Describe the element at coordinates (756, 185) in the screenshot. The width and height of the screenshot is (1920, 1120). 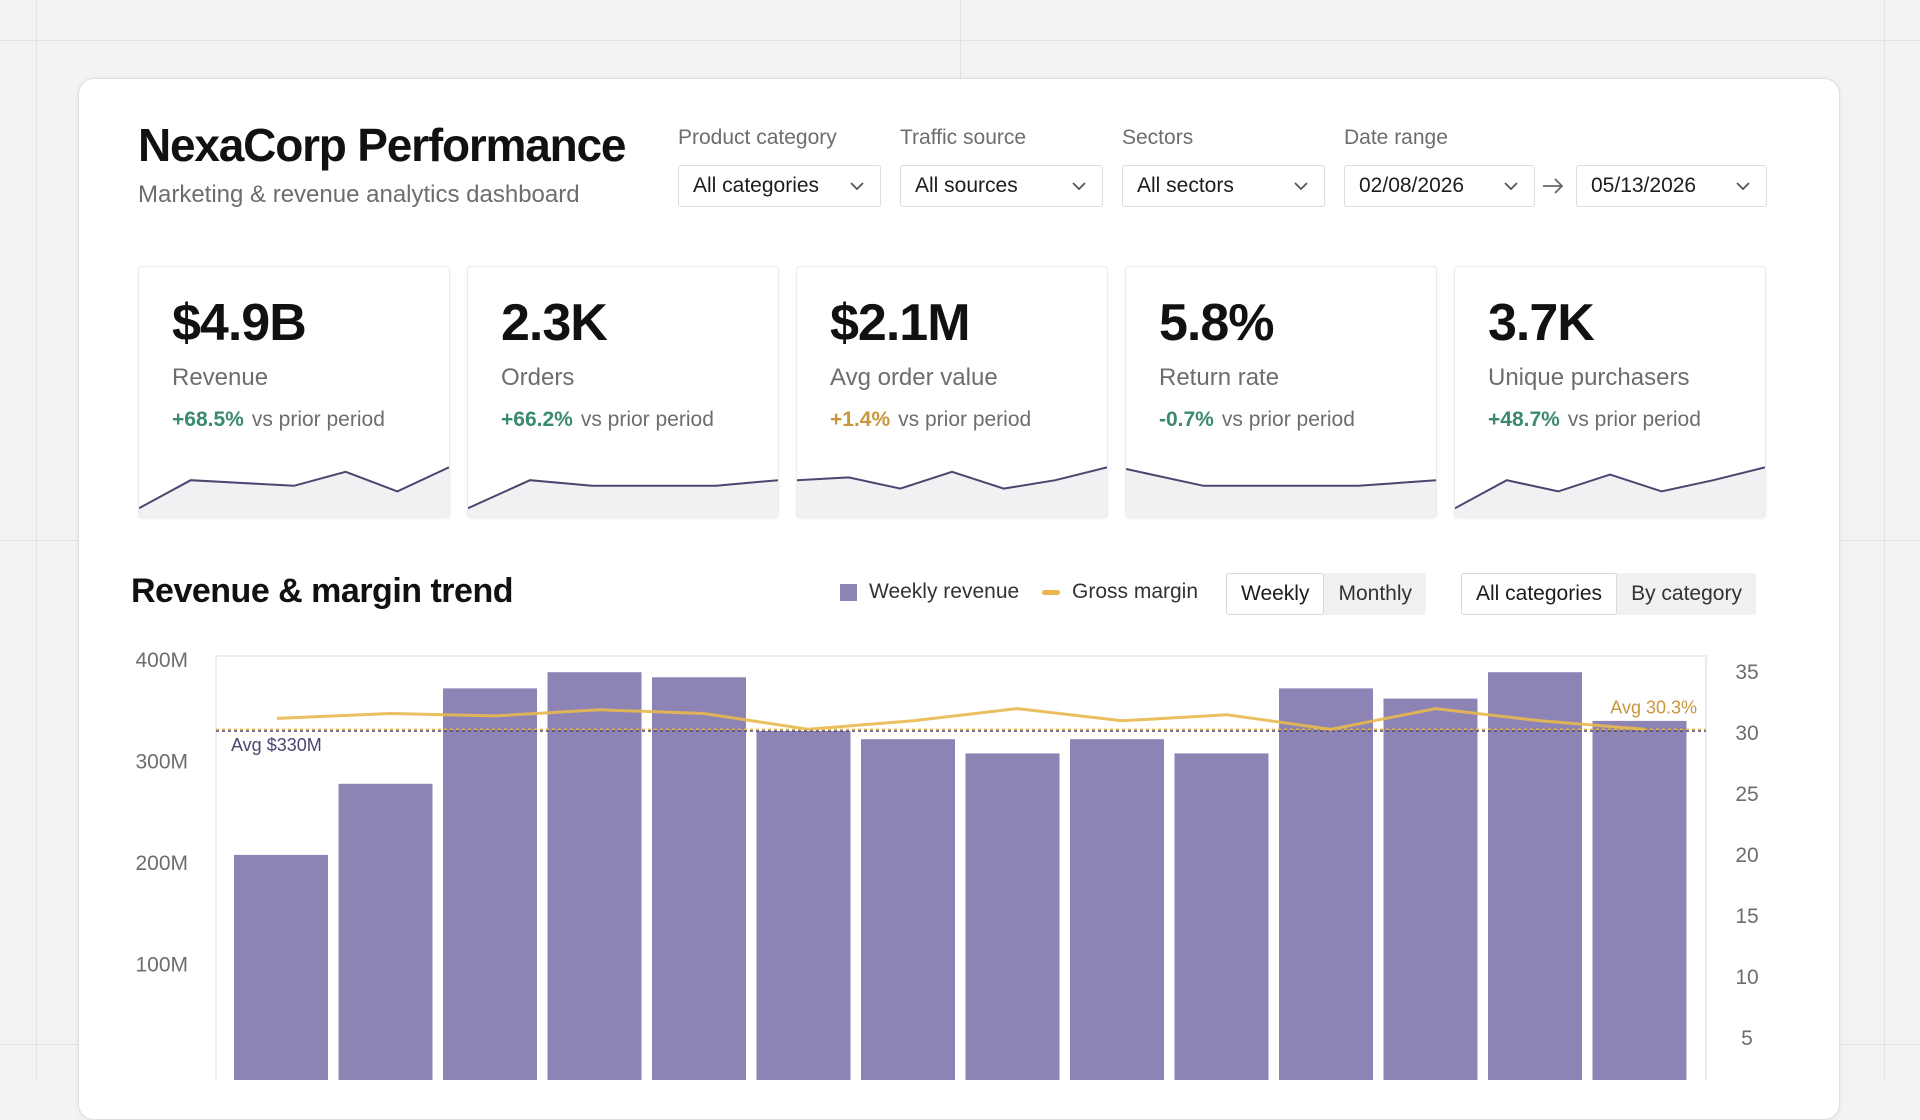
I see `product-category-value: All categories` at that location.